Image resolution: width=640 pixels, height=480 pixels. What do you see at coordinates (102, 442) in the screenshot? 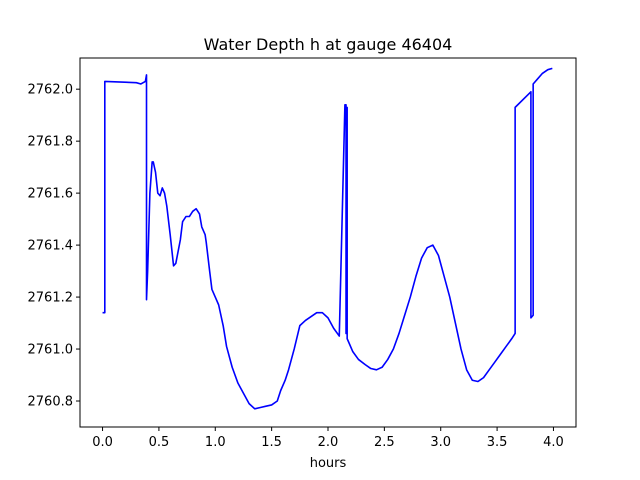
I see `x-tick-label: 0.0` at bounding box center [102, 442].